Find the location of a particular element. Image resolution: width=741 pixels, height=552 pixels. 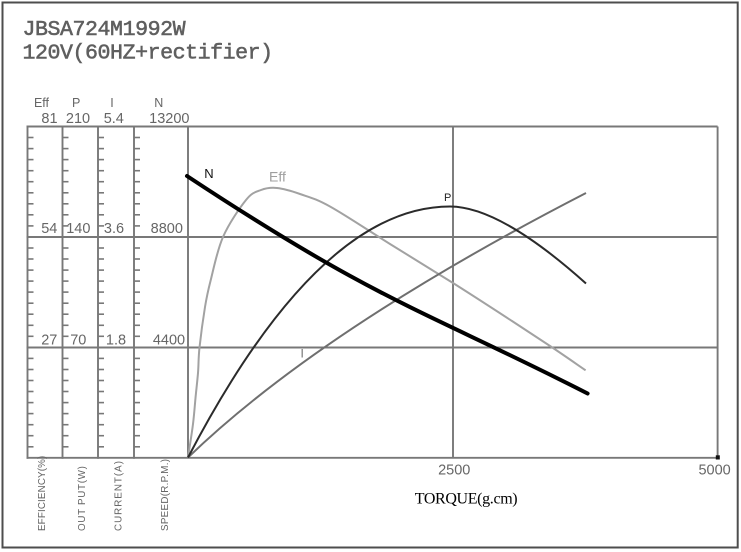

svg-text: CURRENT(A) is located at coordinates (119, 495).